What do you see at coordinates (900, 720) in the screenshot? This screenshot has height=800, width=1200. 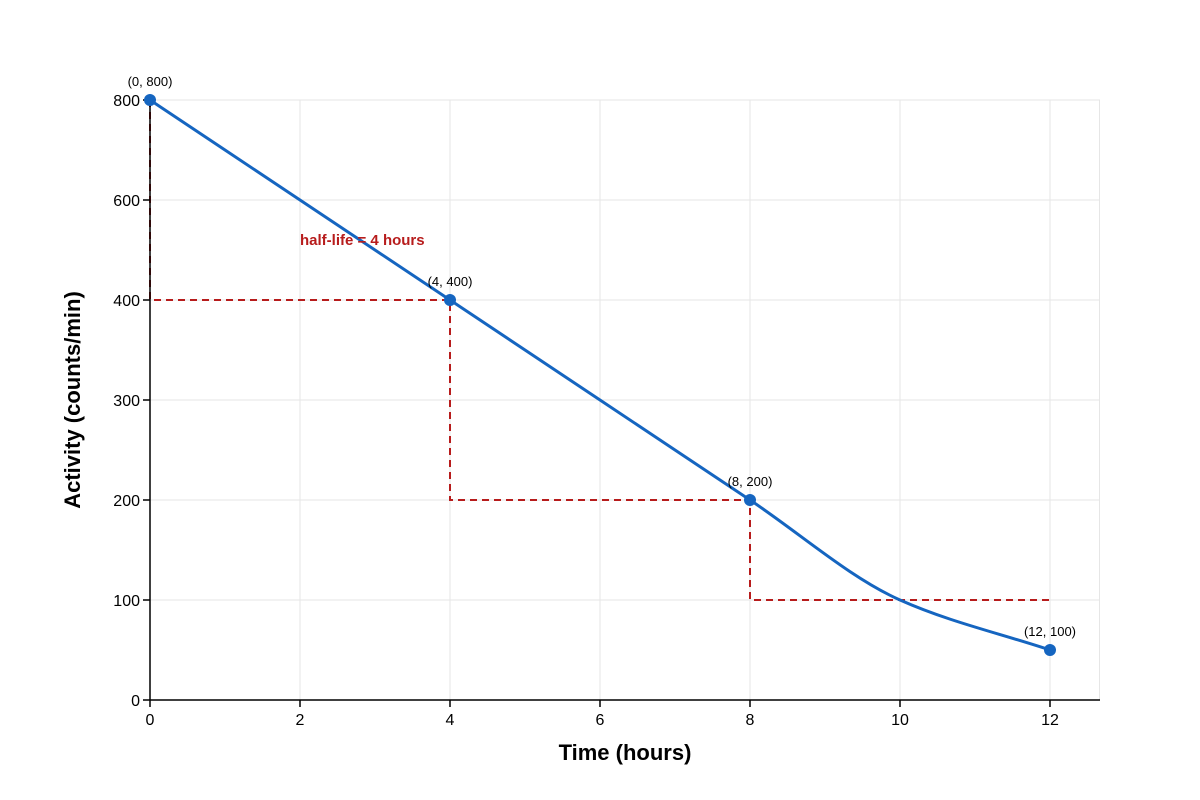 I see `x-tick-label: 10` at bounding box center [900, 720].